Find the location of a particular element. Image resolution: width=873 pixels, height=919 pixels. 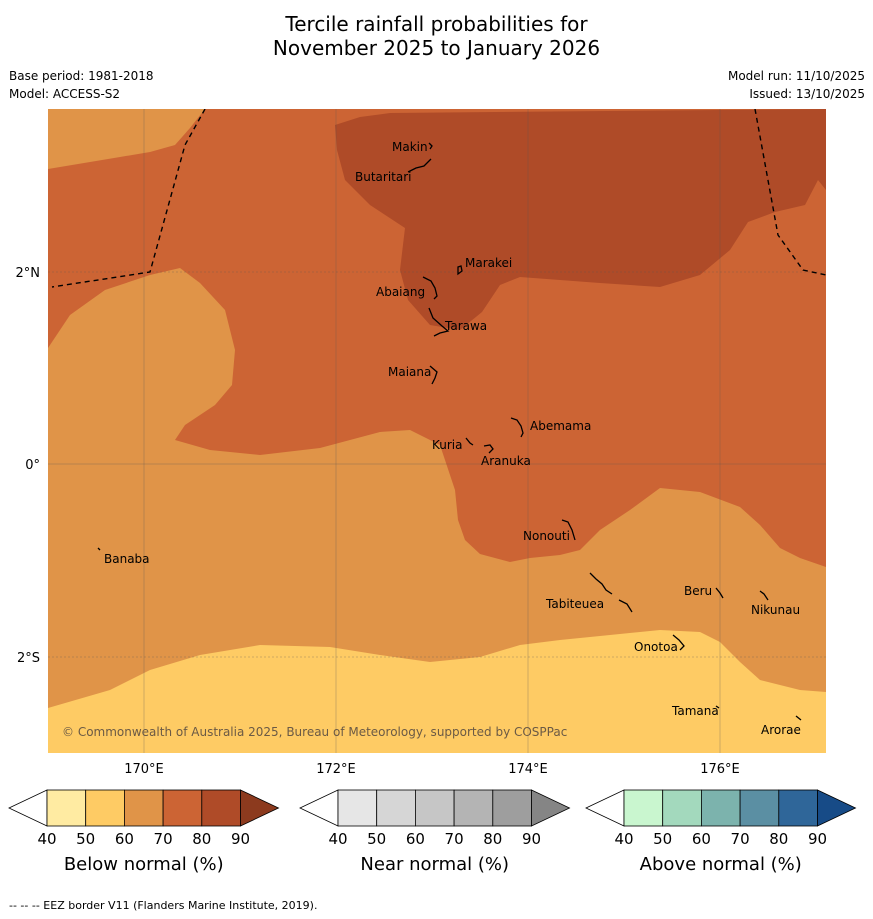

below-colorbar-min-extend is located at coordinates (28, 808).